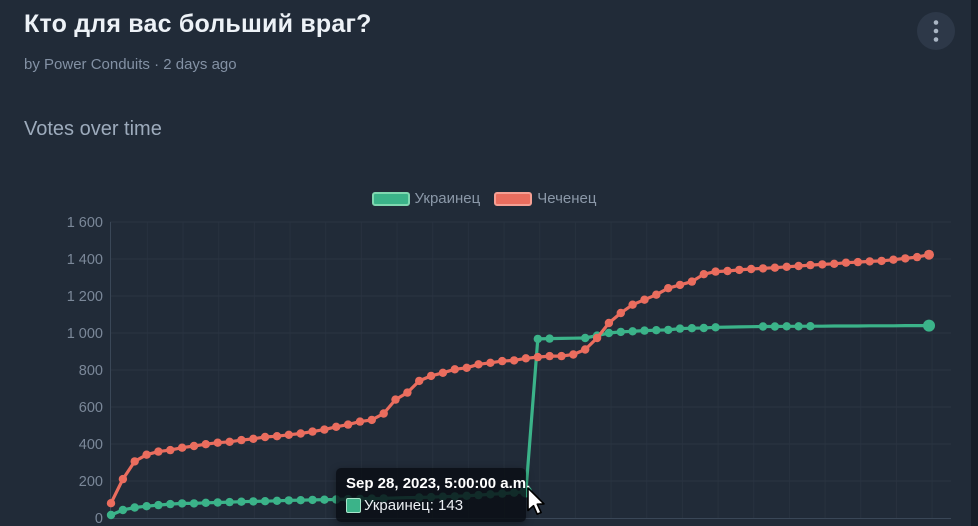  Describe the element at coordinates (353, 505) in the screenshot. I see `tooltip-series-swatch-icon` at that location.